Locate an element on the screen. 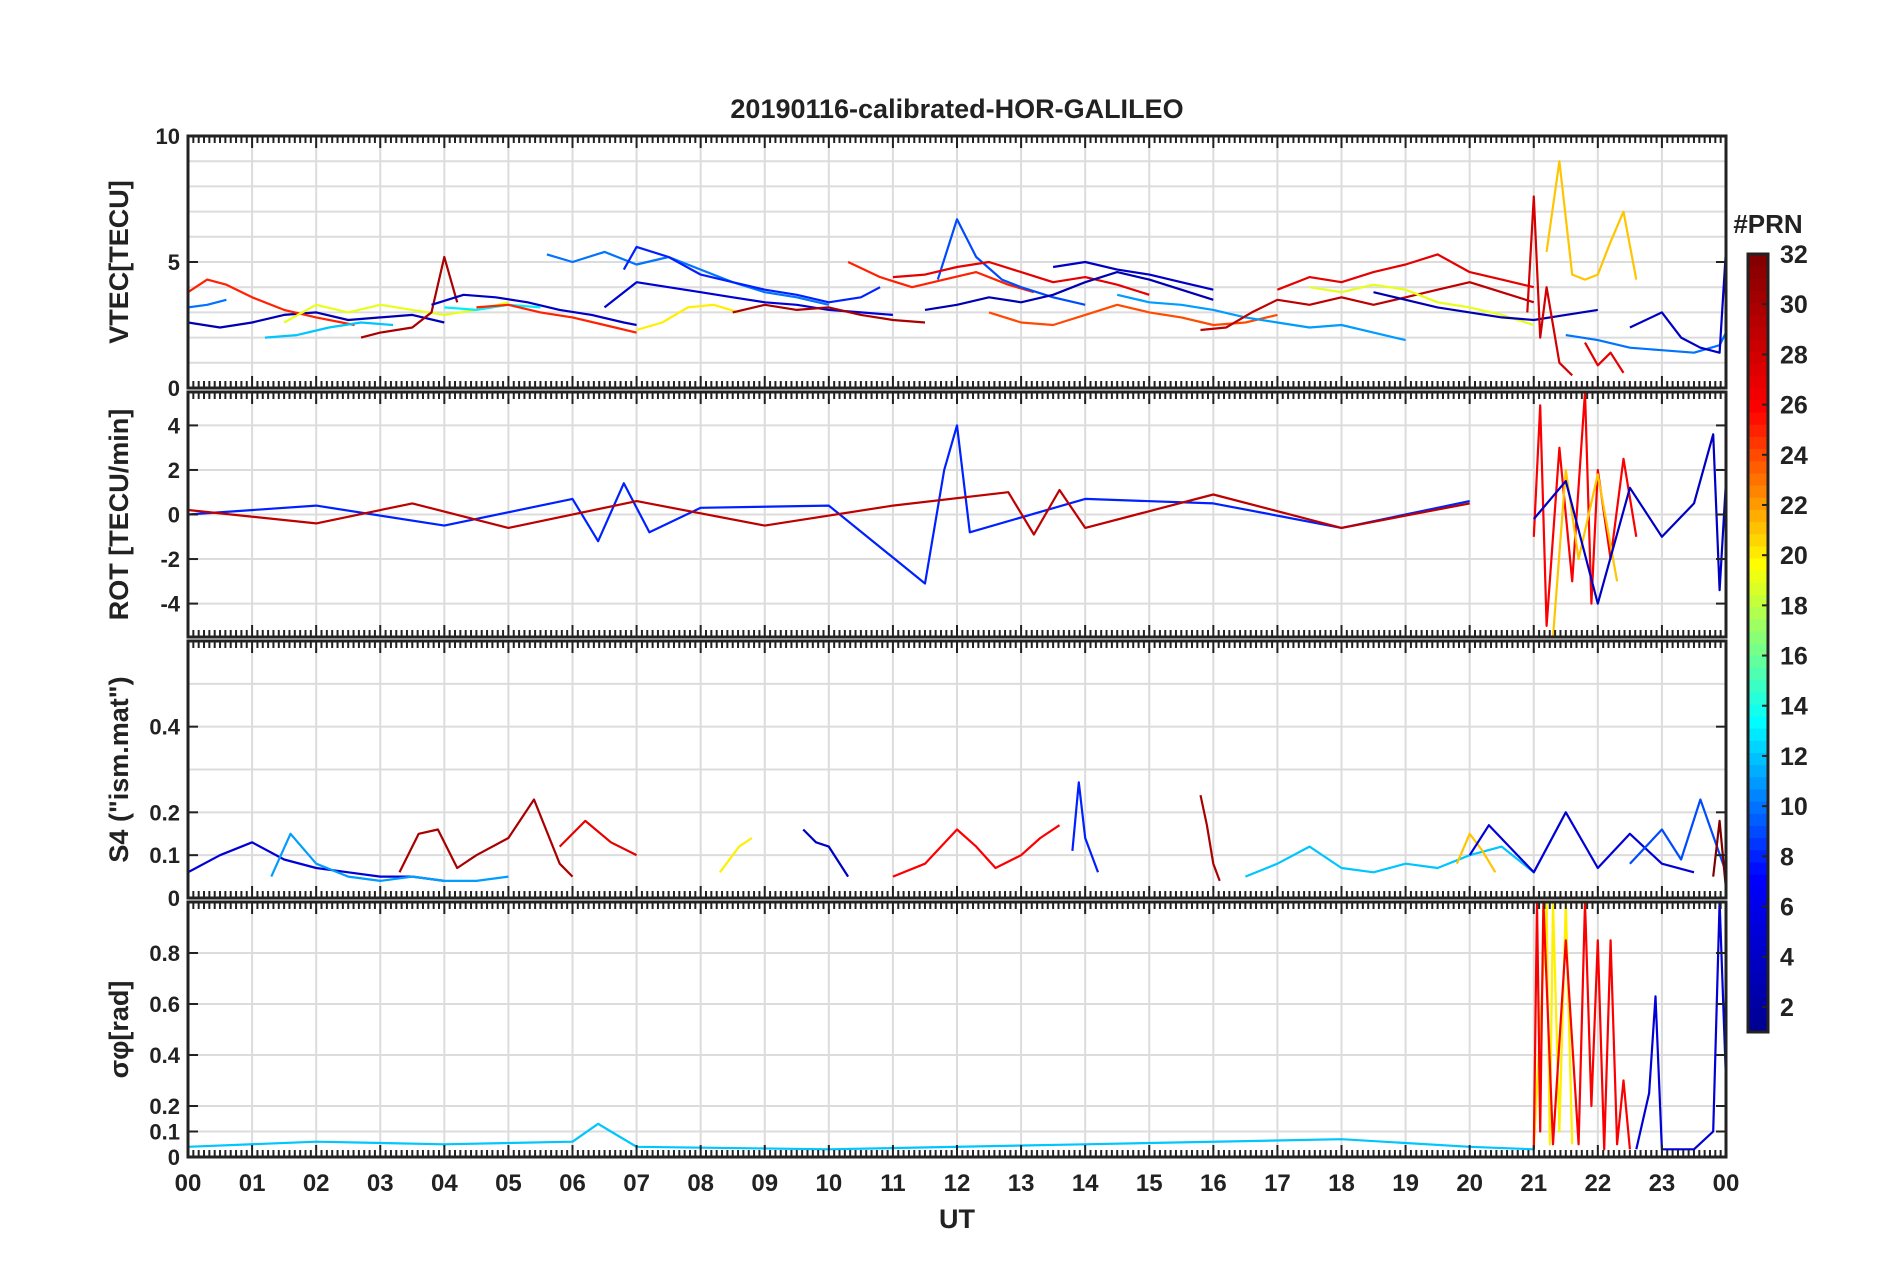  x-tick-label: 00 is located at coordinates (188, 1183).